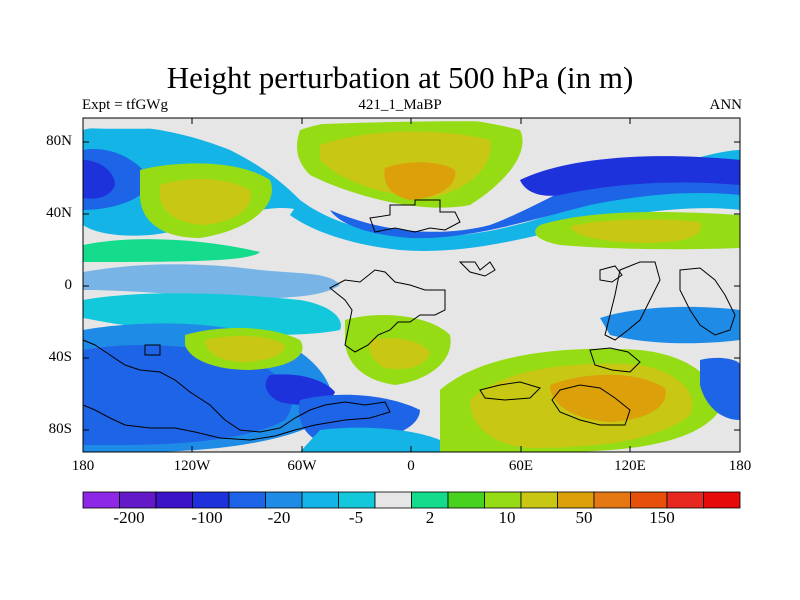 The image size is (800, 600). I want to click on period-label: ANN, so click(726, 105).